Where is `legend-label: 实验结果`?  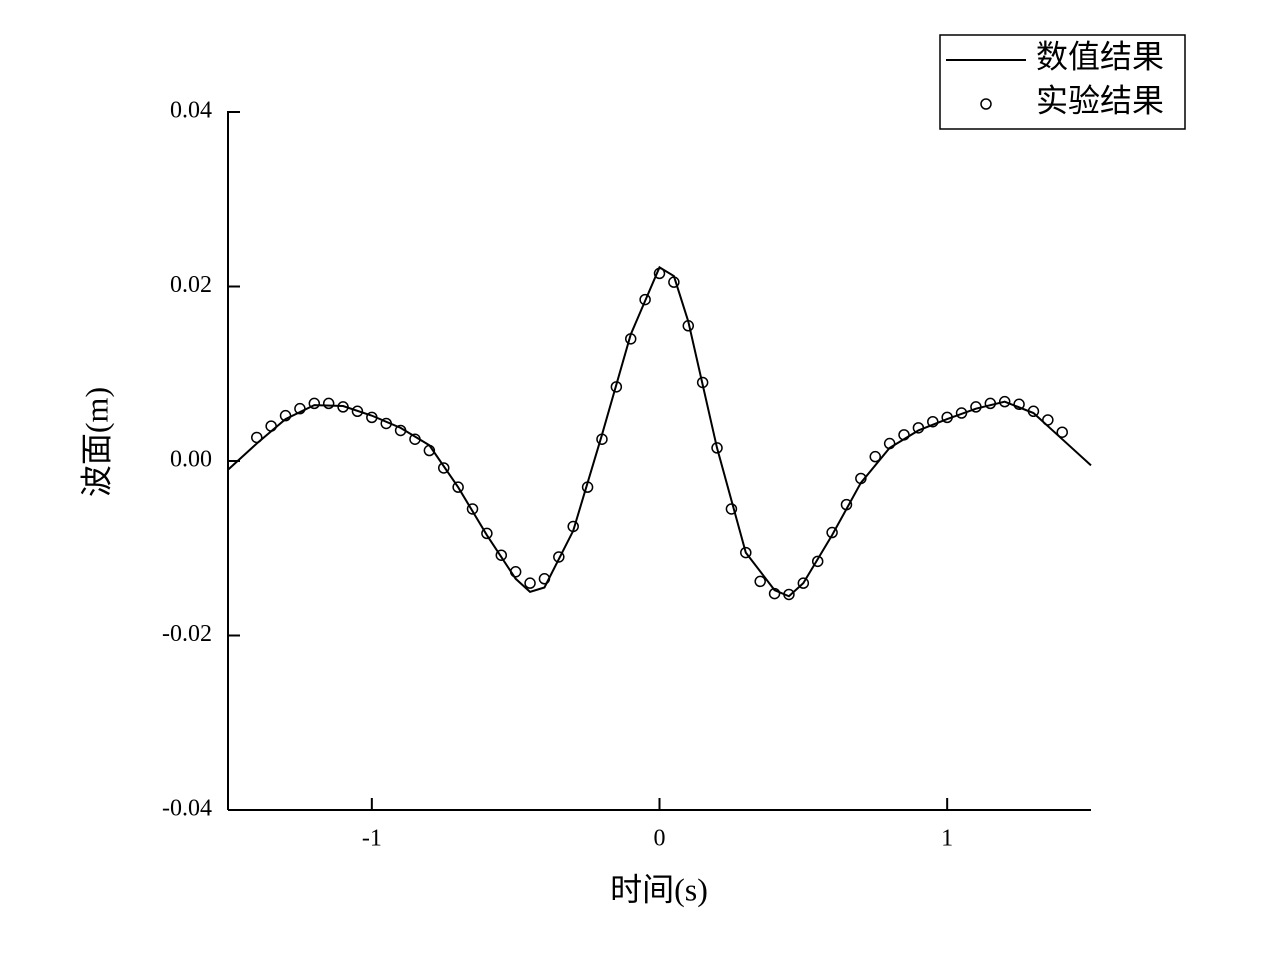
legend-label: 实验结果 is located at coordinates (1100, 100).